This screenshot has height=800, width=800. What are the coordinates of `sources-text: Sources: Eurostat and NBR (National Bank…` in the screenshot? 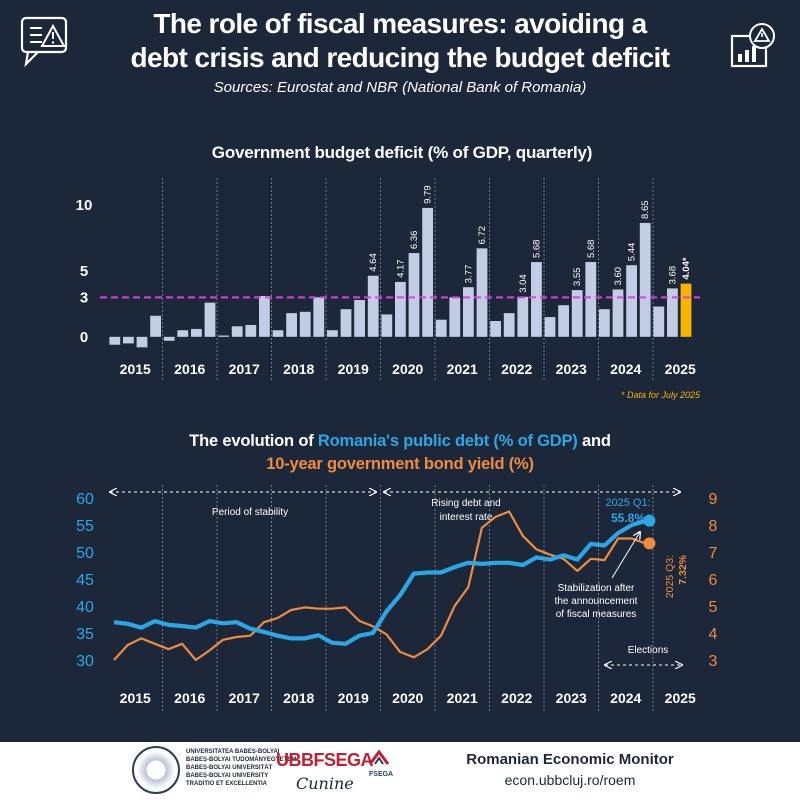 It's located at (400, 87).